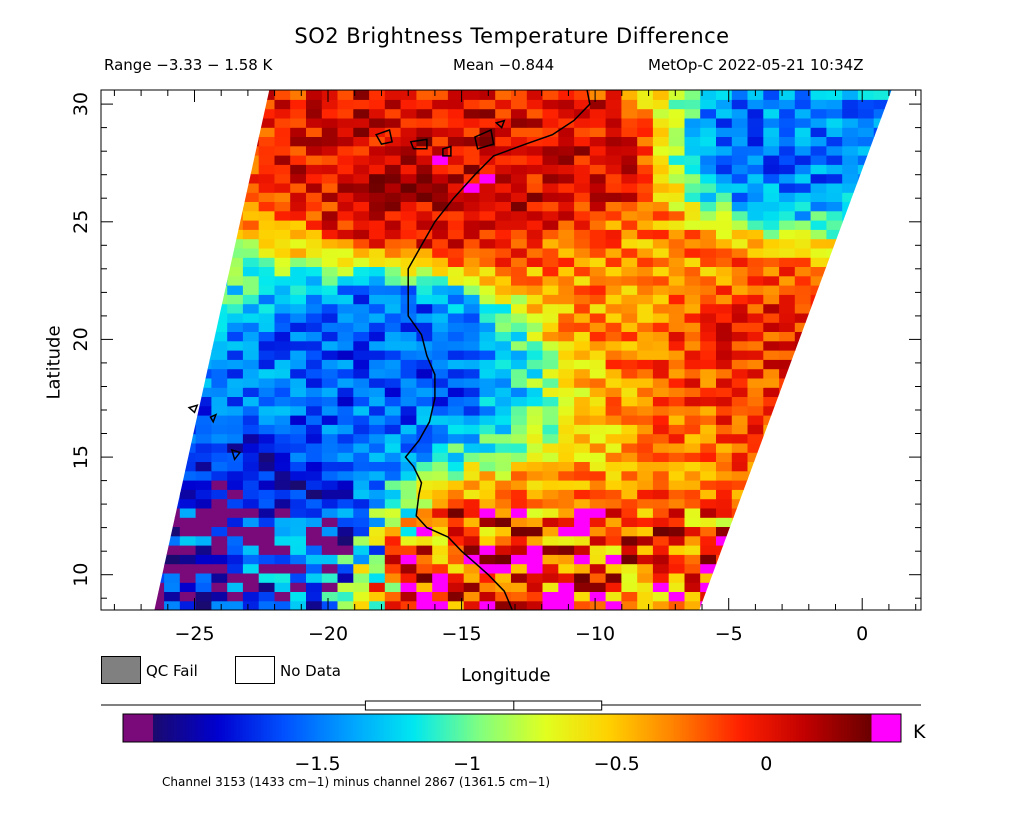 Image resolution: width=1024 pixels, height=813 pixels. Describe the element at coordinates (188, 65) in the screenshot. I see `range-label: Range −3.33 − 1.58 K` at that location.